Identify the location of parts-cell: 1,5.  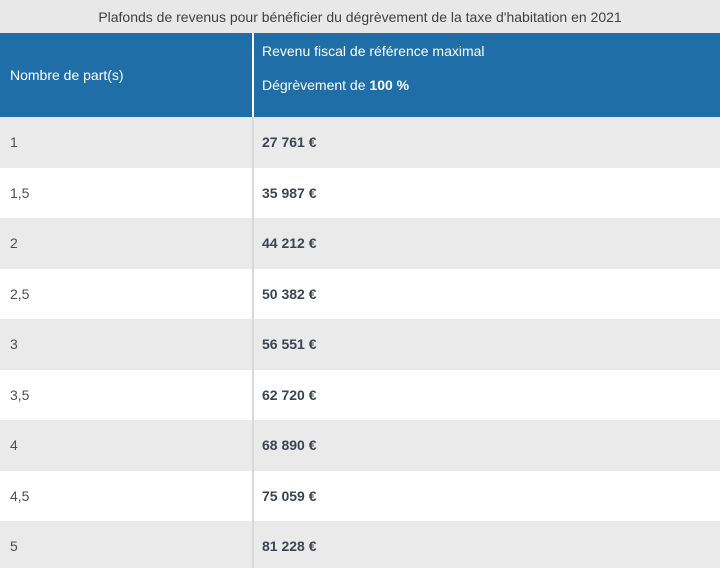
(20, 192).